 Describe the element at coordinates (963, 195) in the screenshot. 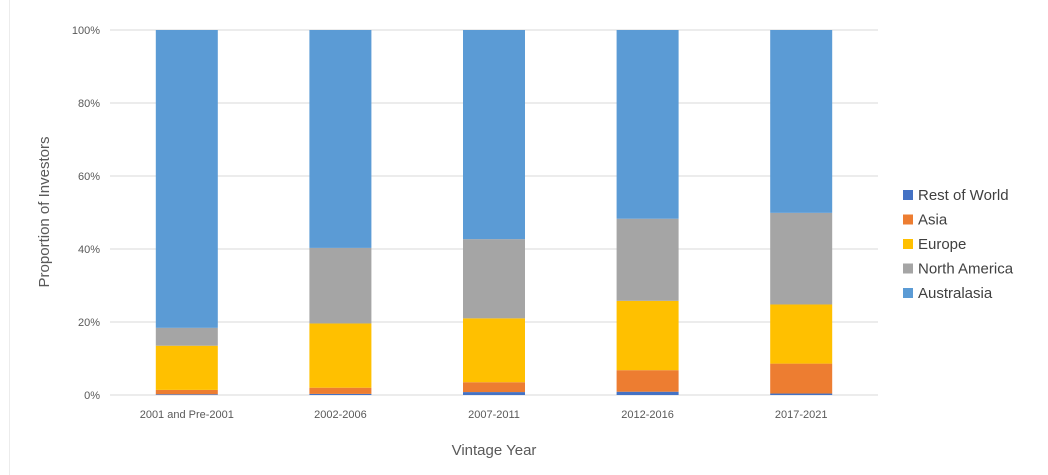

I see `legend-label: Rest of World` at that location.